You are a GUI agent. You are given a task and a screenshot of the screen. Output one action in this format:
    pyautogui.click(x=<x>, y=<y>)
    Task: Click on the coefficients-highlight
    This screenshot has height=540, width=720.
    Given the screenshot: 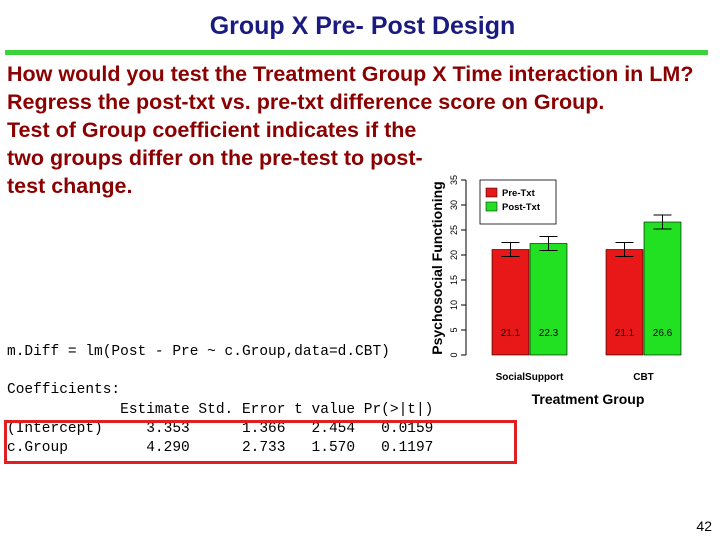 What is the action you would take?
    pyautogui.click(x=260, y=442)
    